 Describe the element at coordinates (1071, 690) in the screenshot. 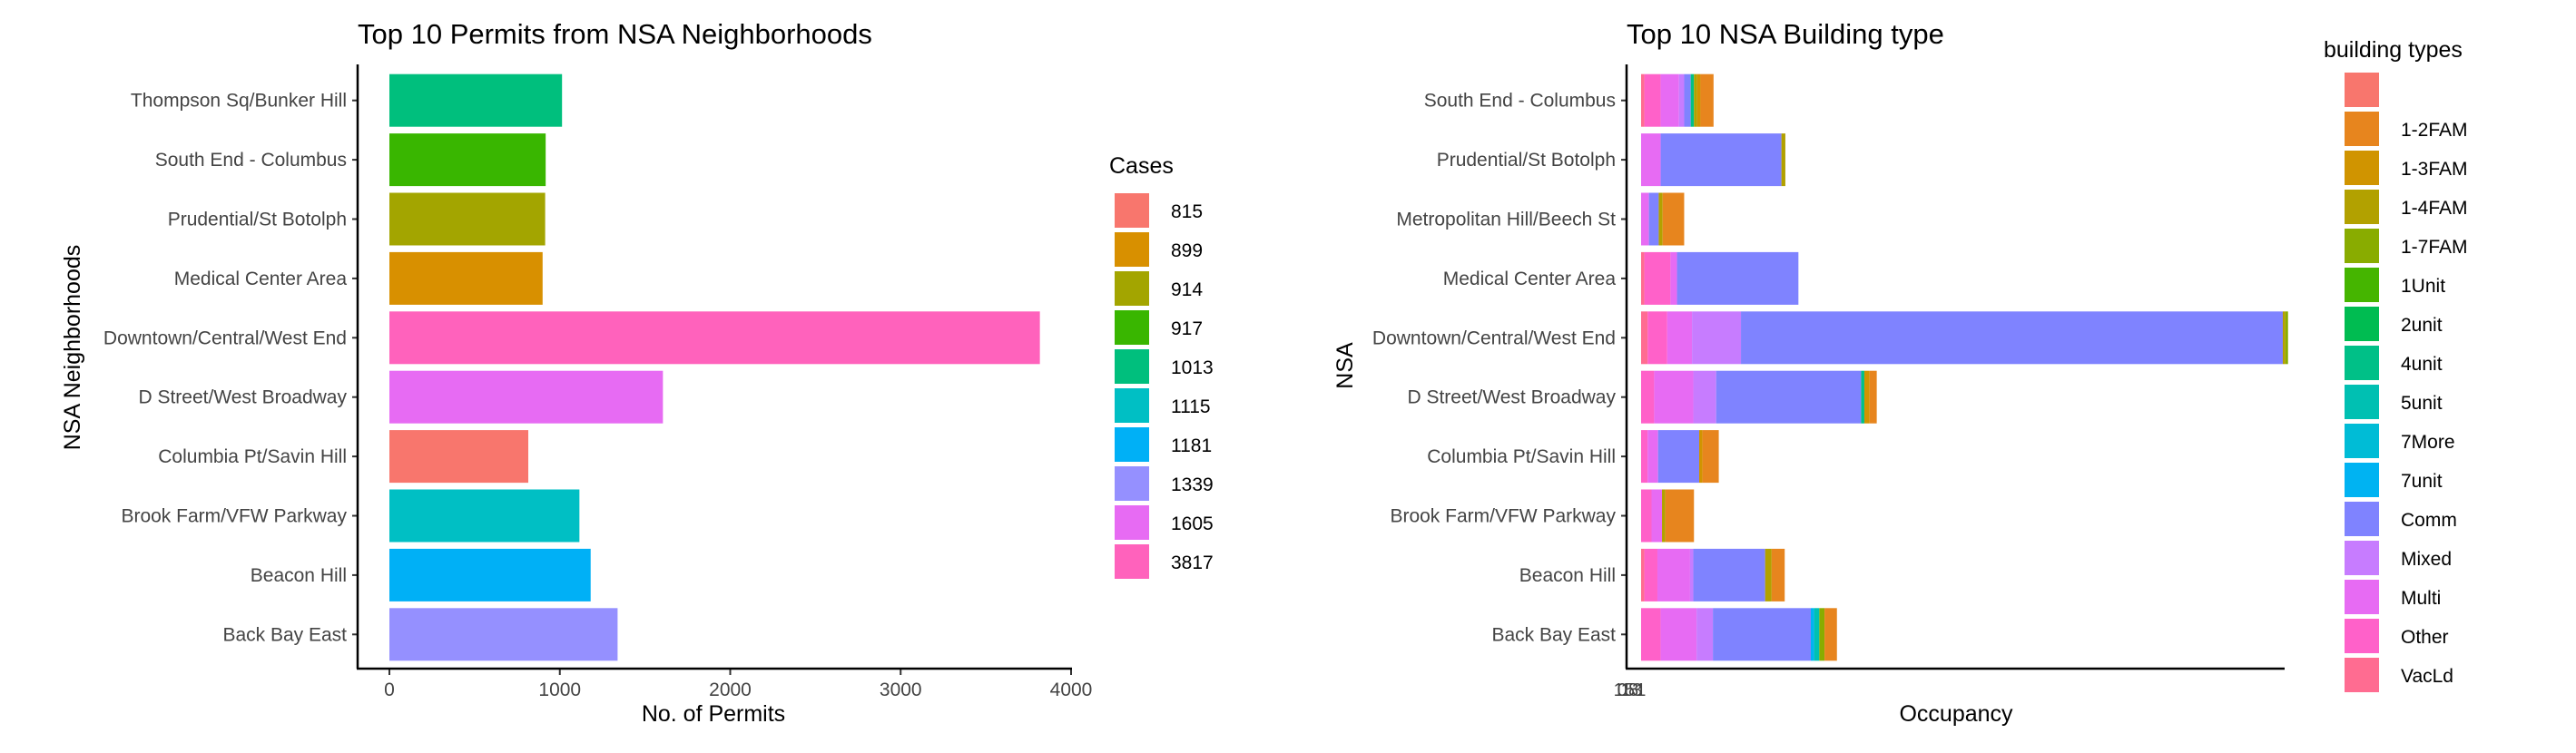

I see `x-tick-label: 4000` at that location.